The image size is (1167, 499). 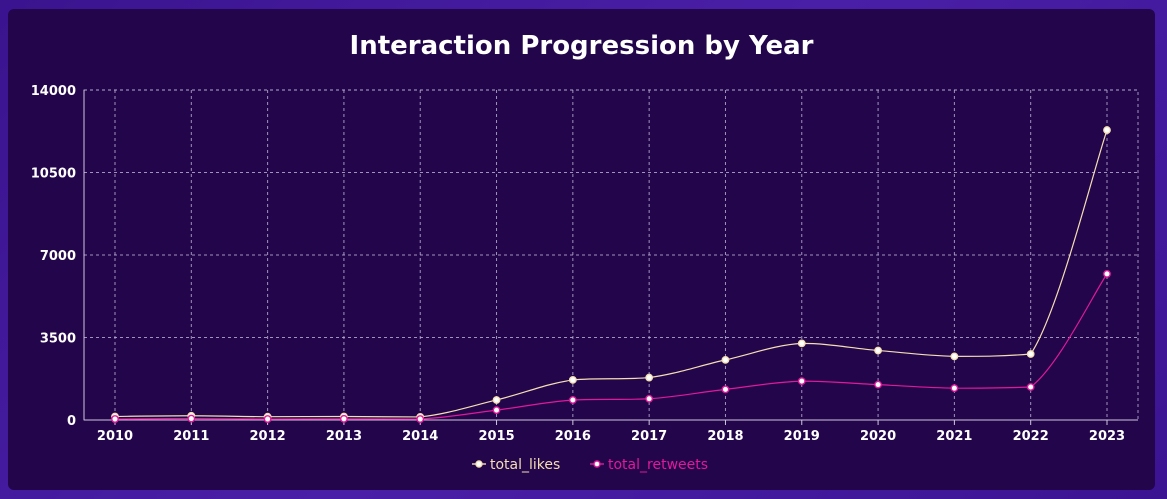 What do you see at coordinates (725, 436) in the screenshot?
I see `x-tick-label: 2018` at bounding box center [725, 436].